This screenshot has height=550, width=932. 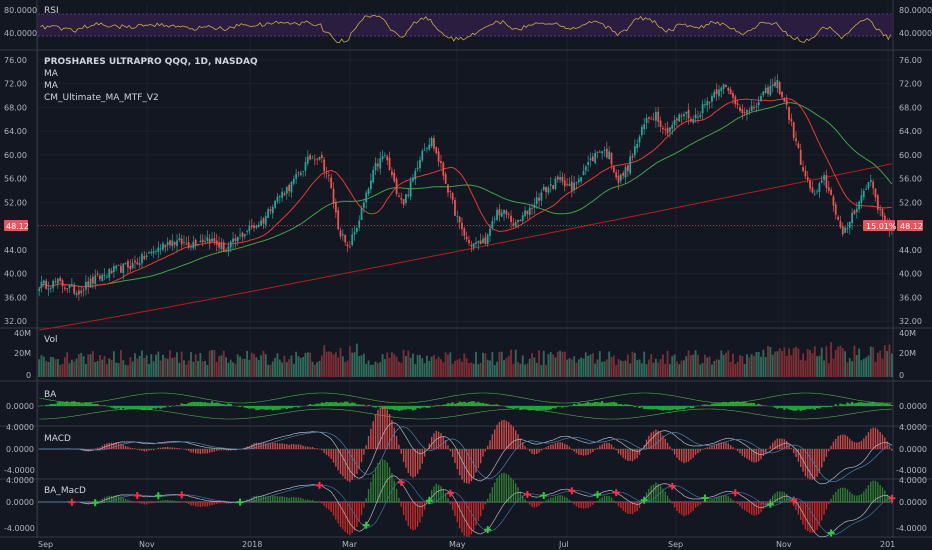 I want to click on volume-bars, so click(x=465, y=359).